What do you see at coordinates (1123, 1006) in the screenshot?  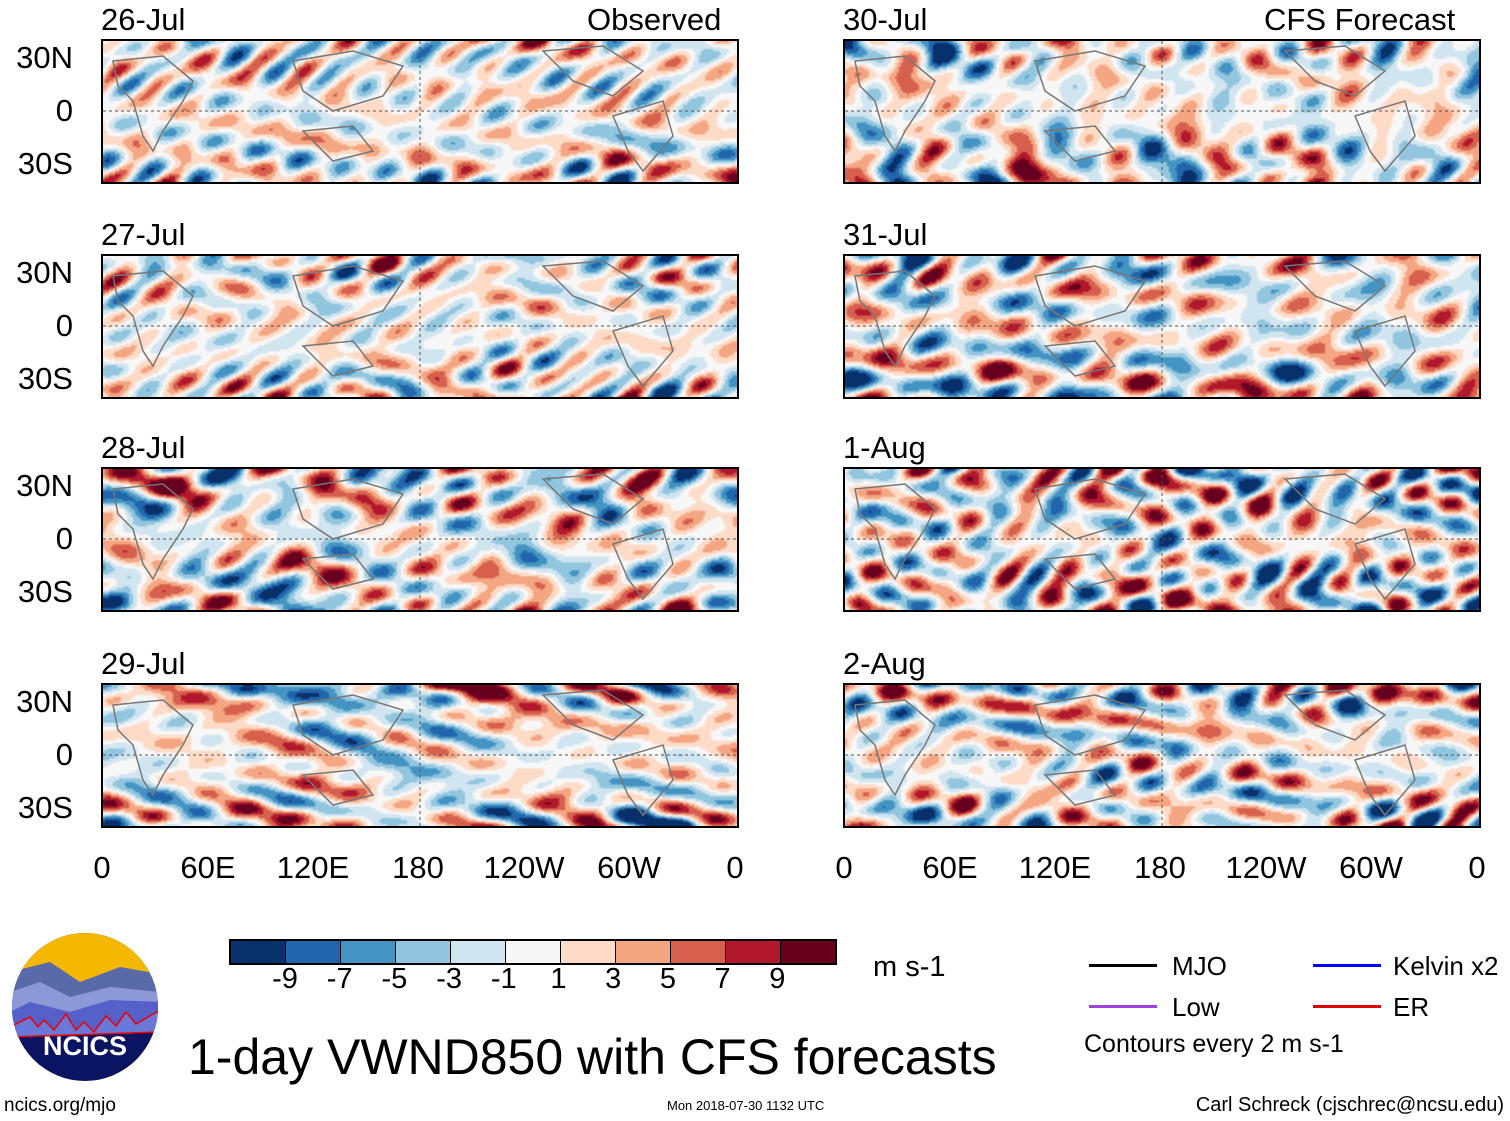 I see `legend-low-line` at bounding box center [1123, 1006].